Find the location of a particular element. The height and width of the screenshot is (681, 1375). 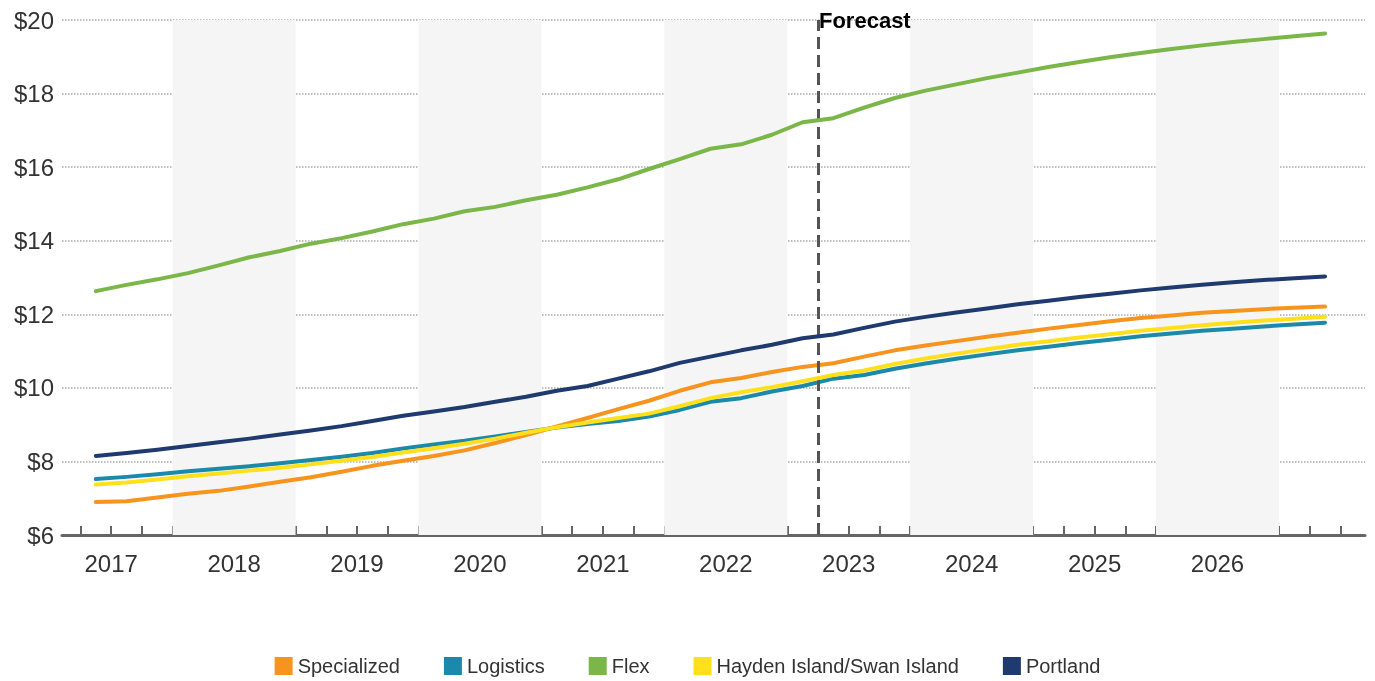

x-tick-label: 2026 is located at coordinates (1217, 563).